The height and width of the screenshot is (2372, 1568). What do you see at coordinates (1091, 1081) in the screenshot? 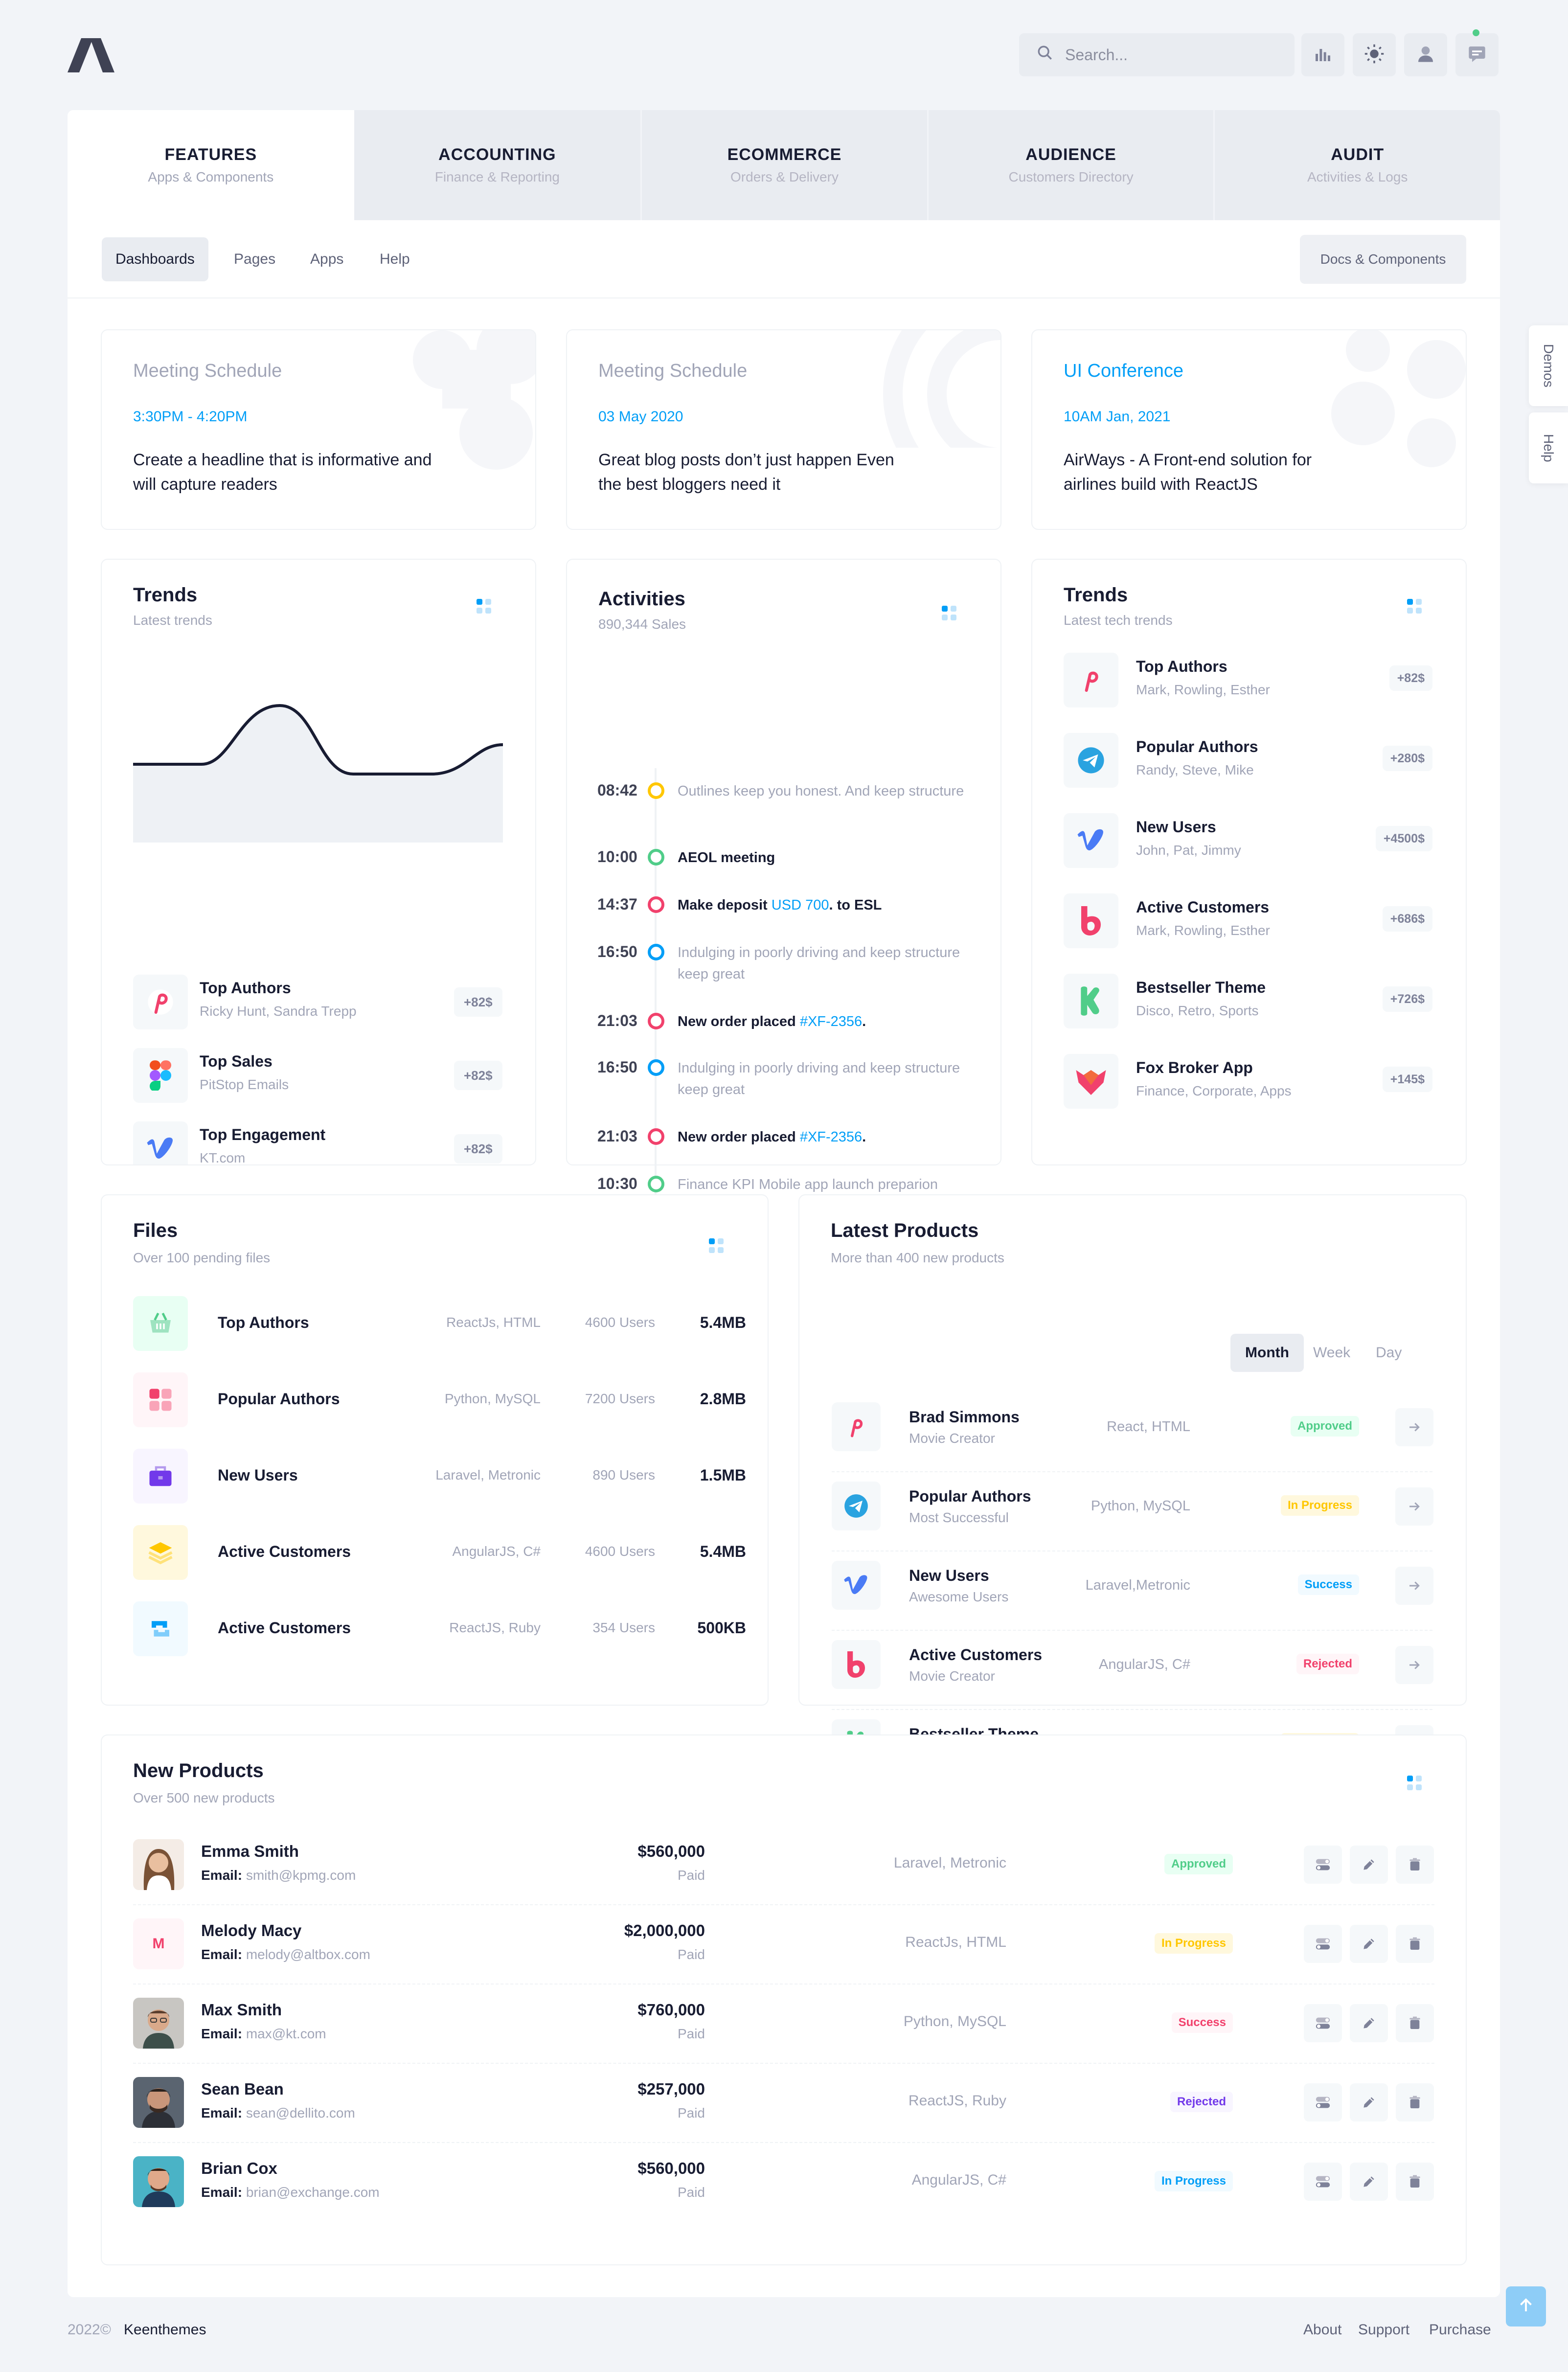
I see `fox-logo-icon` at bounding box center [1091, 1081].